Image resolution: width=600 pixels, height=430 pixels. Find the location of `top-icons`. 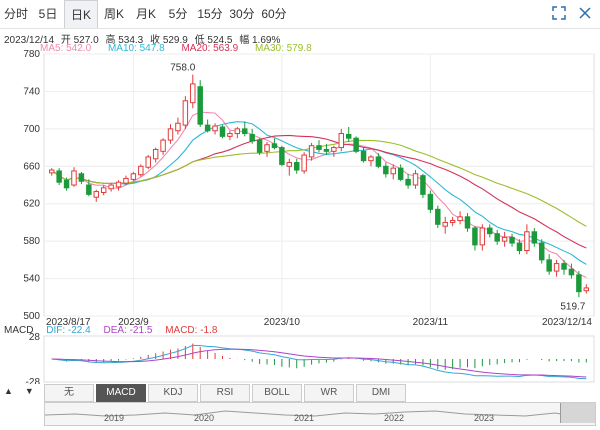

top-icons is located at coordinates (572, 13).